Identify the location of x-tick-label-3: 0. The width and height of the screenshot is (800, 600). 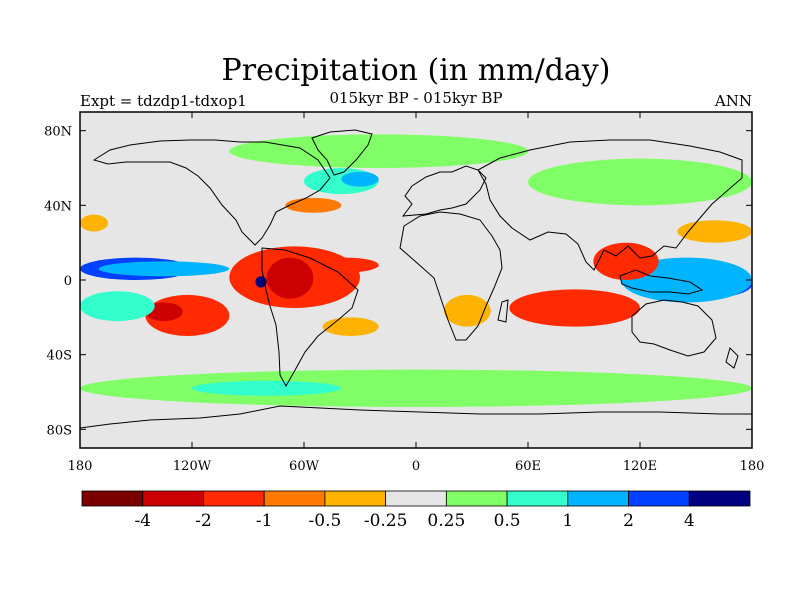
(416, 466).